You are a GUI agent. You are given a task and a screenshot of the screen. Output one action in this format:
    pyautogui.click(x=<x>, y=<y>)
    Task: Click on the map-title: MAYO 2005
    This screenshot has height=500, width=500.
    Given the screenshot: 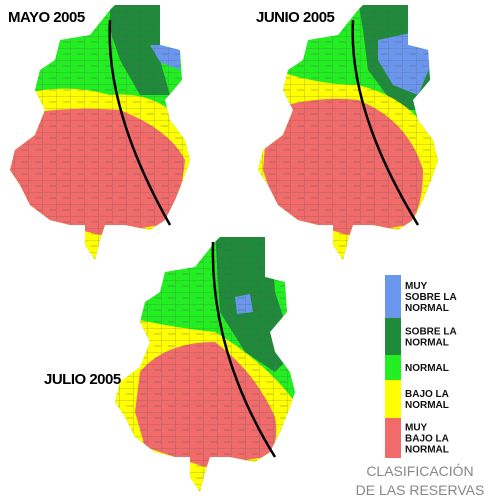 What is the action you would take?
    pyautogui.click(x=46, y=17)
    